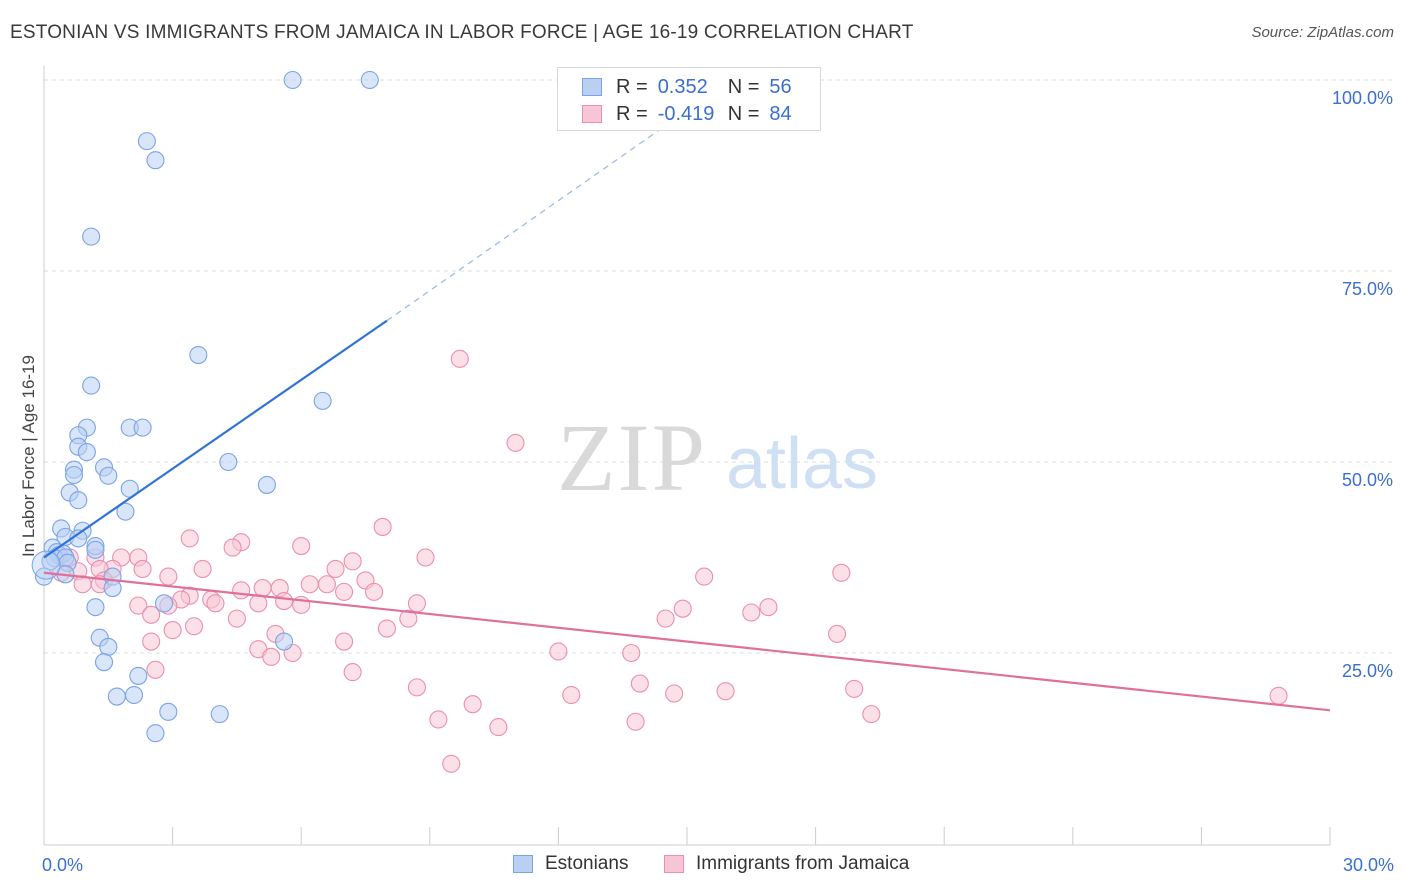 This screenshot has height=892, width=1406. I want to click on estonian-point-cluster, so click(46, 565).